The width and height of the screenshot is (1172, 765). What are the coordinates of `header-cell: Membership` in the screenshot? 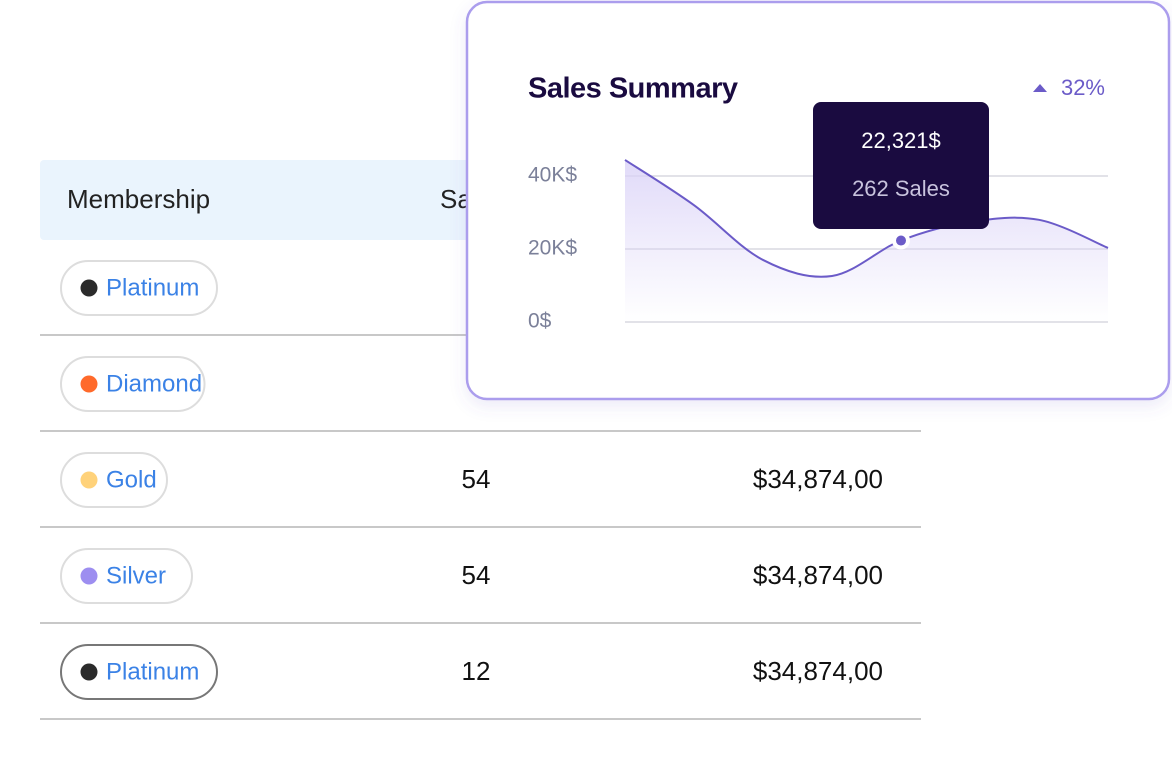 It's located at (138, 199).